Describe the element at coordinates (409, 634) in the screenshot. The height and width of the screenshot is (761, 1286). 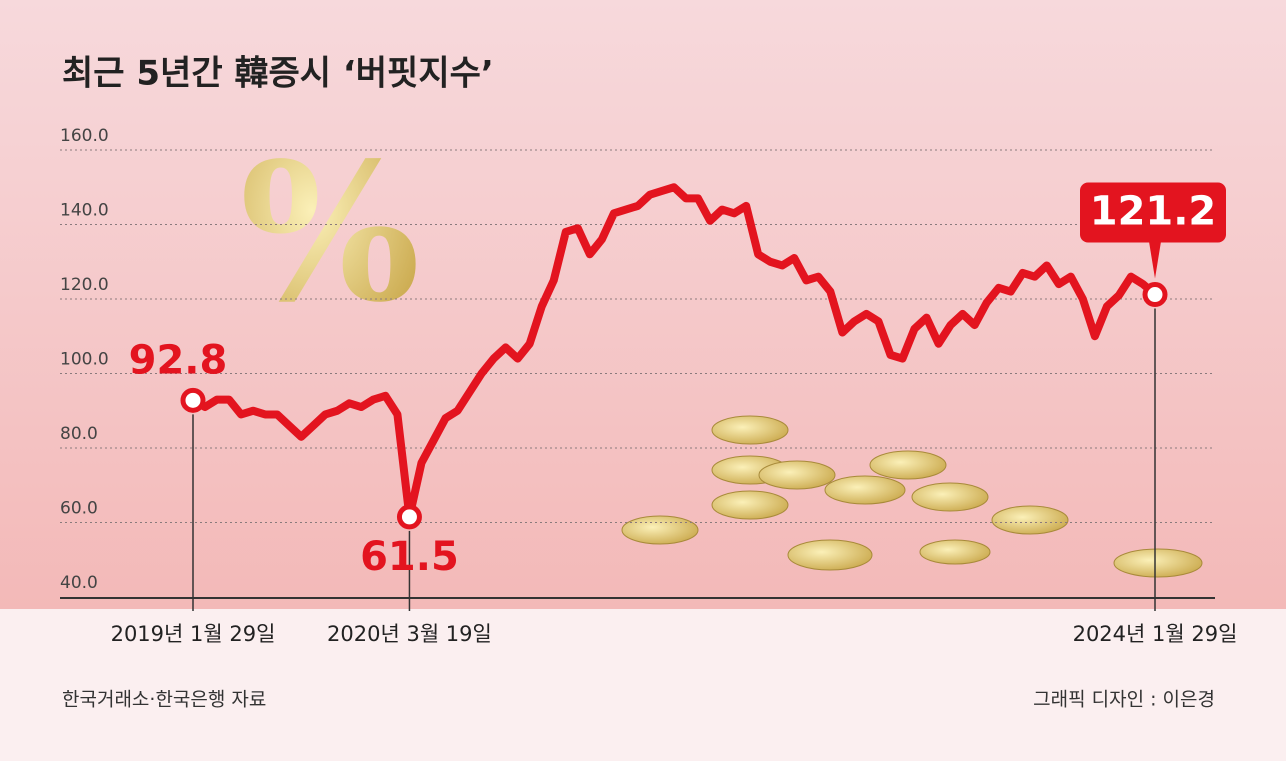
I see `x-tick-label: 2020년 3월 19일` at that location.